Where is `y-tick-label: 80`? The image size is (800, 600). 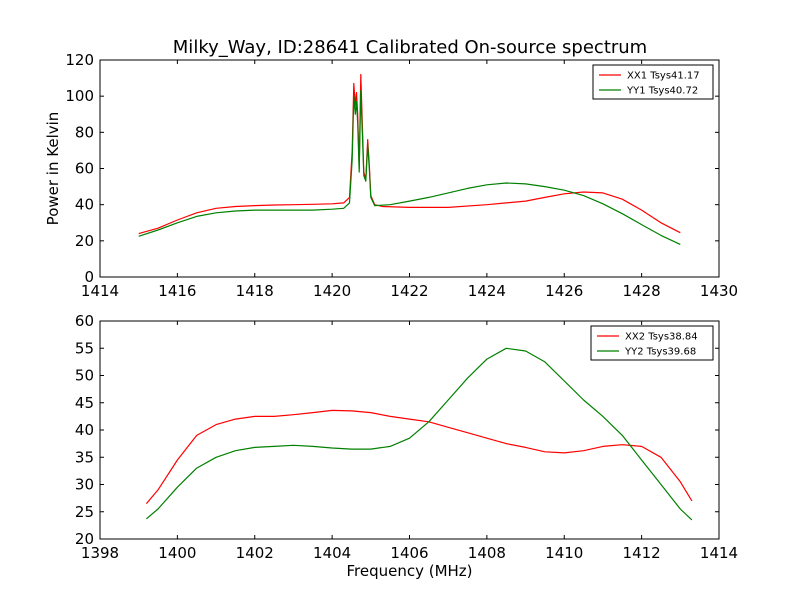 y-tick-label: 80 is located at coordinates (84, 132).